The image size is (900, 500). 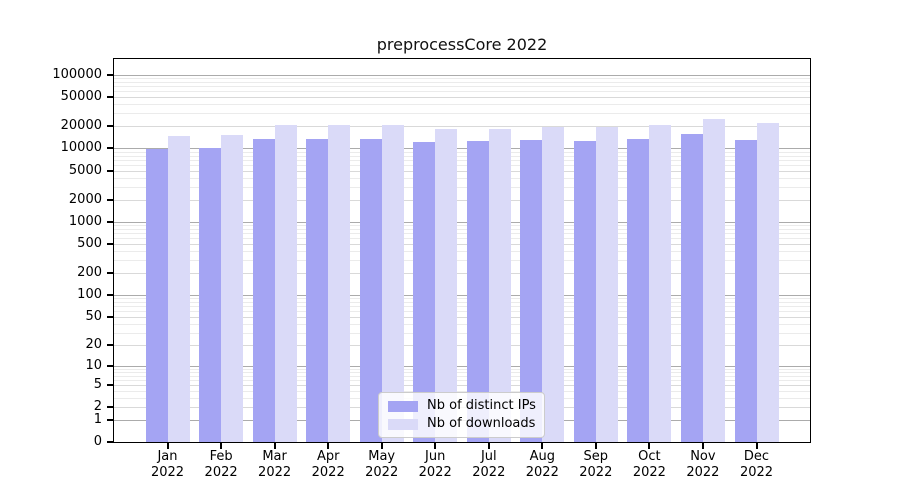 I want to click on x-tick-label-jun: Jun 2022, so click(x=435, y=465).